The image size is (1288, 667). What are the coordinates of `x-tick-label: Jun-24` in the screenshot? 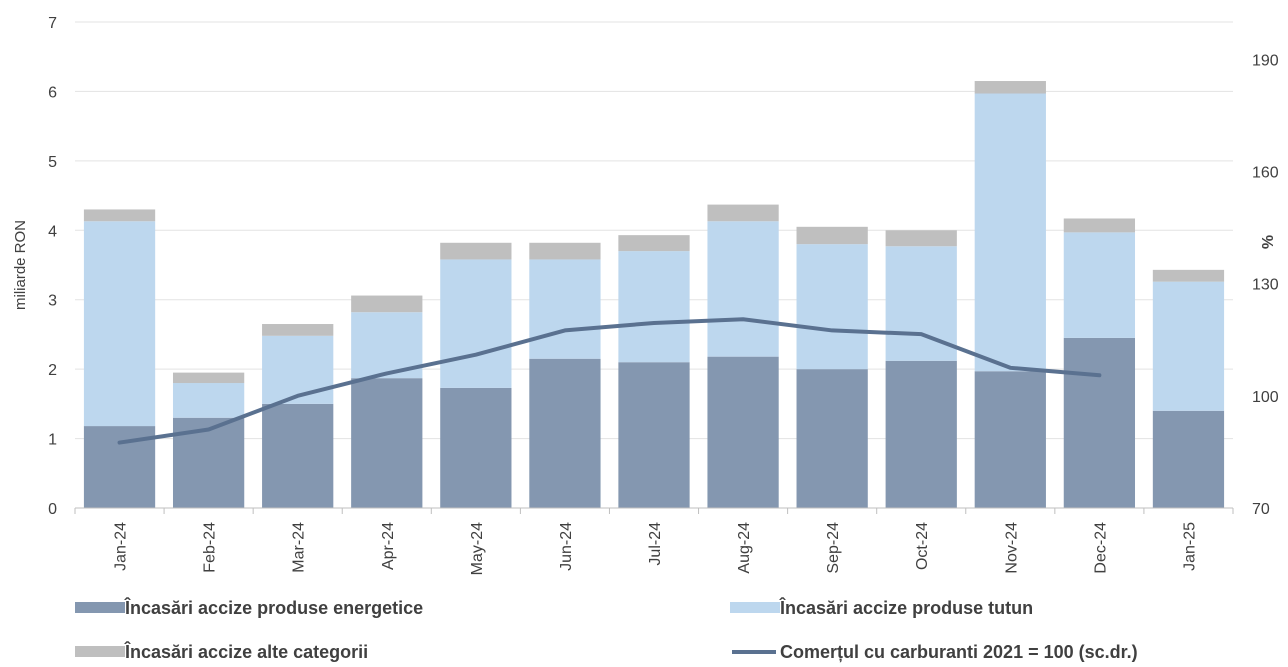 It's located at (566, 546).